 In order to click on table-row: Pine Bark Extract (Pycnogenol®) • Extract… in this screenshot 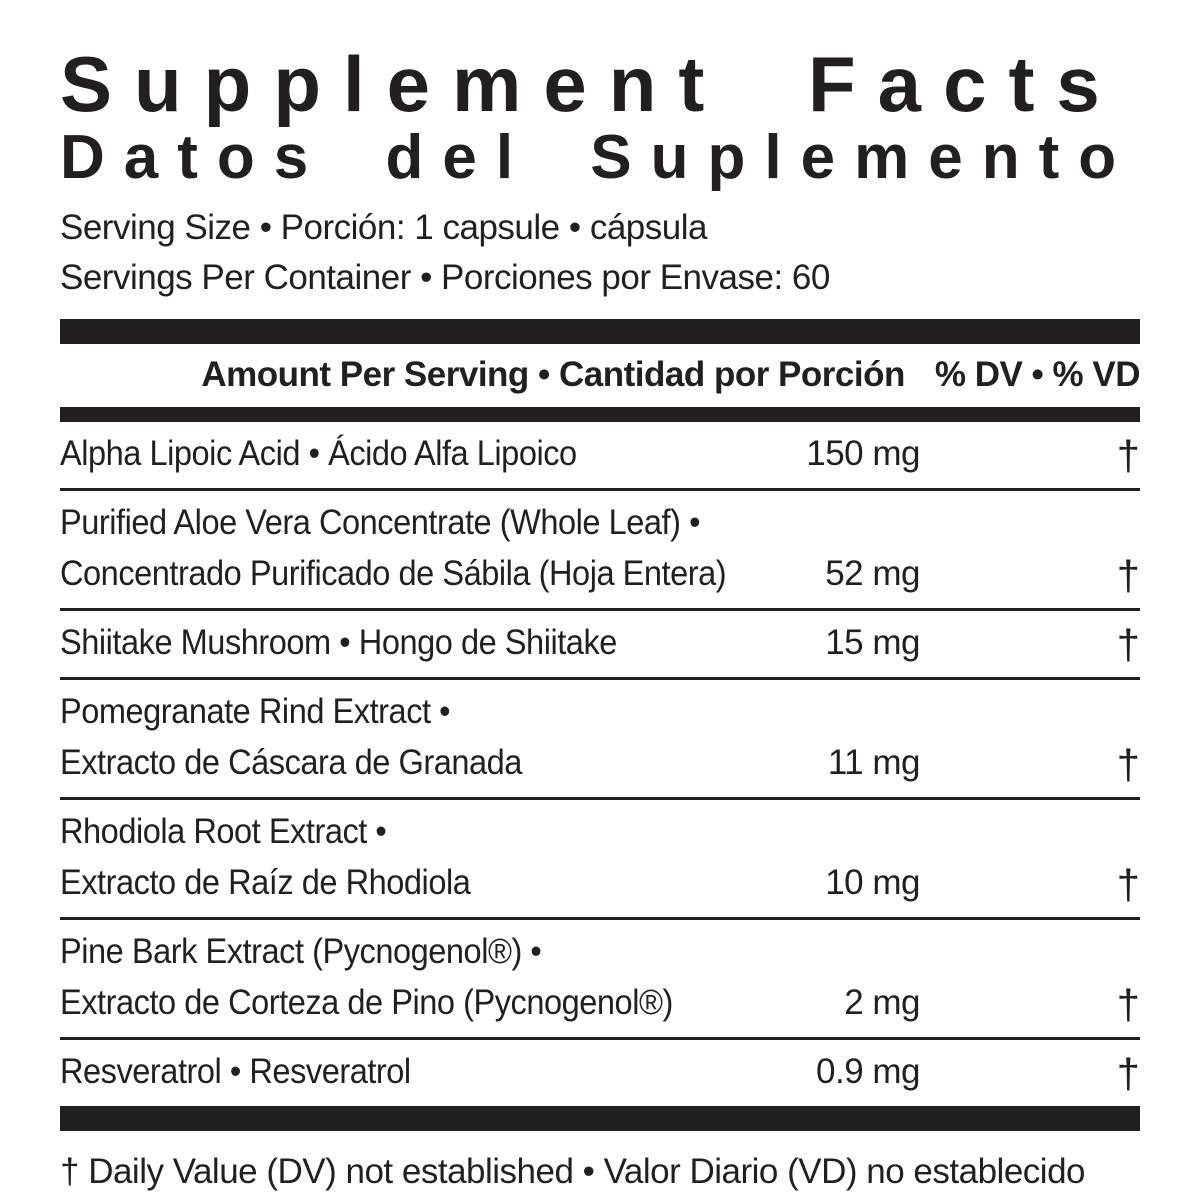, I will do `click(600, 980)`.